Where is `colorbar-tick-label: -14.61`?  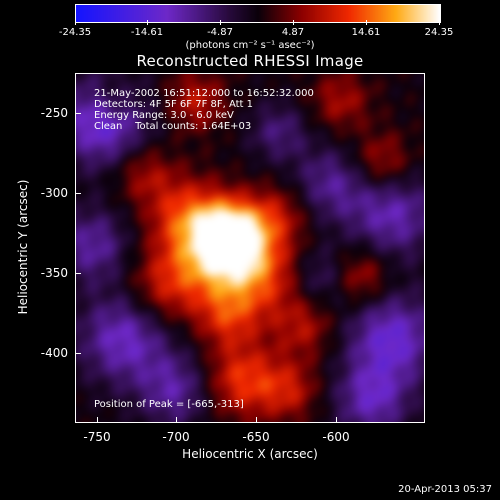
colorbar-tick-label: -14.61 is located at coordinates (147, 32).